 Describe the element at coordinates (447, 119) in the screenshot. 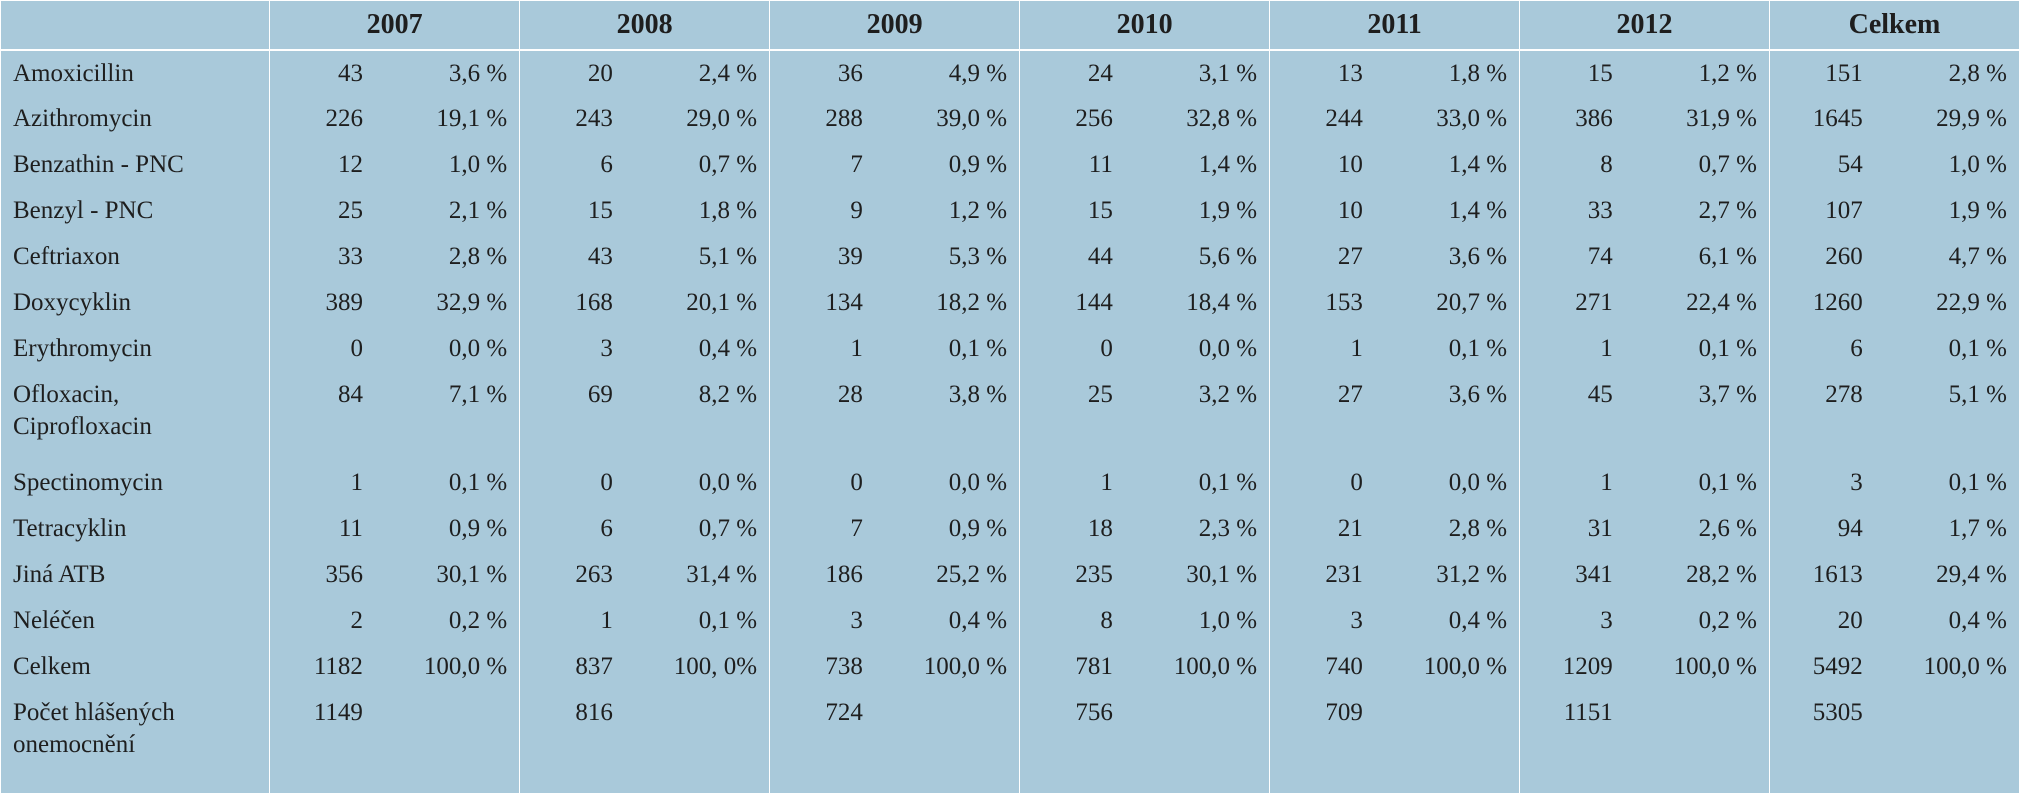

I see `percent-cell: 19,1 %` at that location.